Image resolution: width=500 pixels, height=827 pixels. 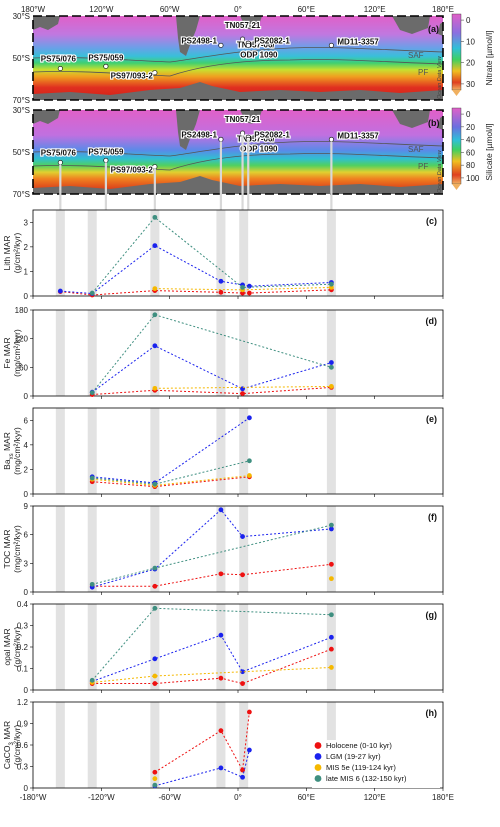 What do you see at coordinates (26, 247) in the screenshot?
I see `y-tick-label: 2` at bounding box center [26, 247].